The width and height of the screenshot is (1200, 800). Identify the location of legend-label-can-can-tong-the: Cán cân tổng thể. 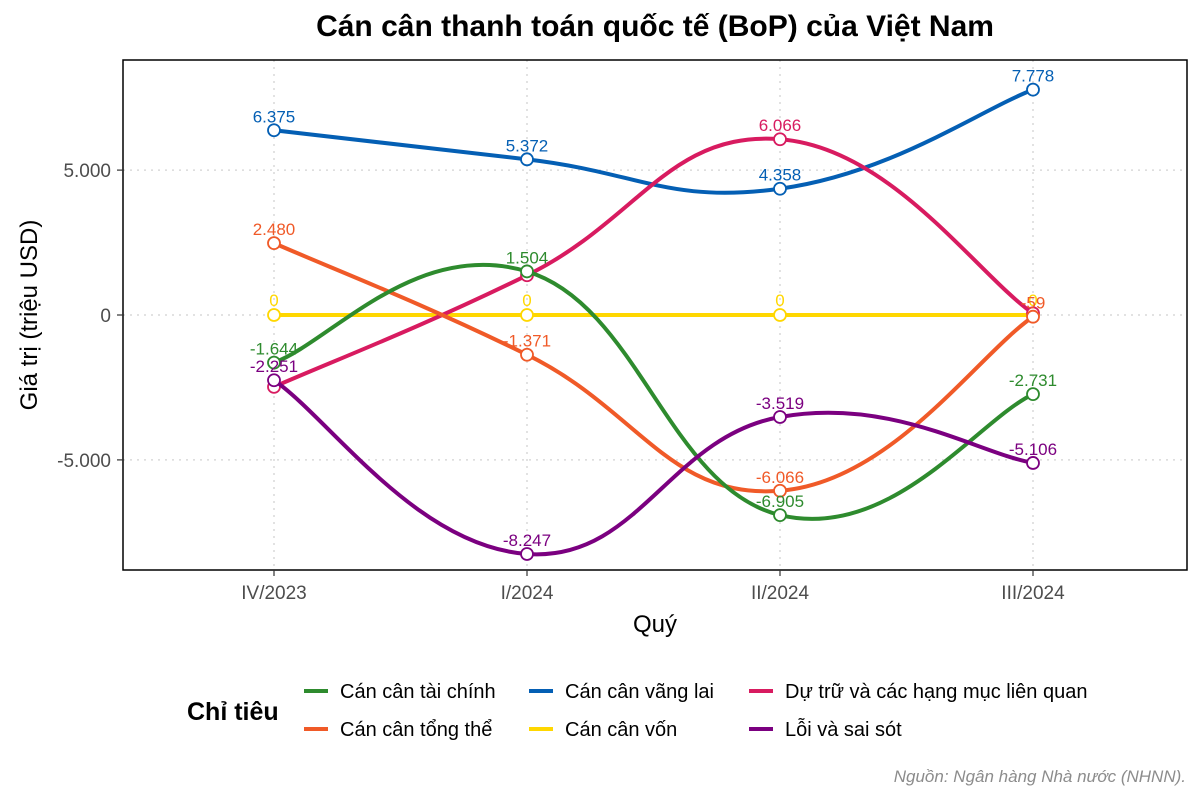
(416, 730).